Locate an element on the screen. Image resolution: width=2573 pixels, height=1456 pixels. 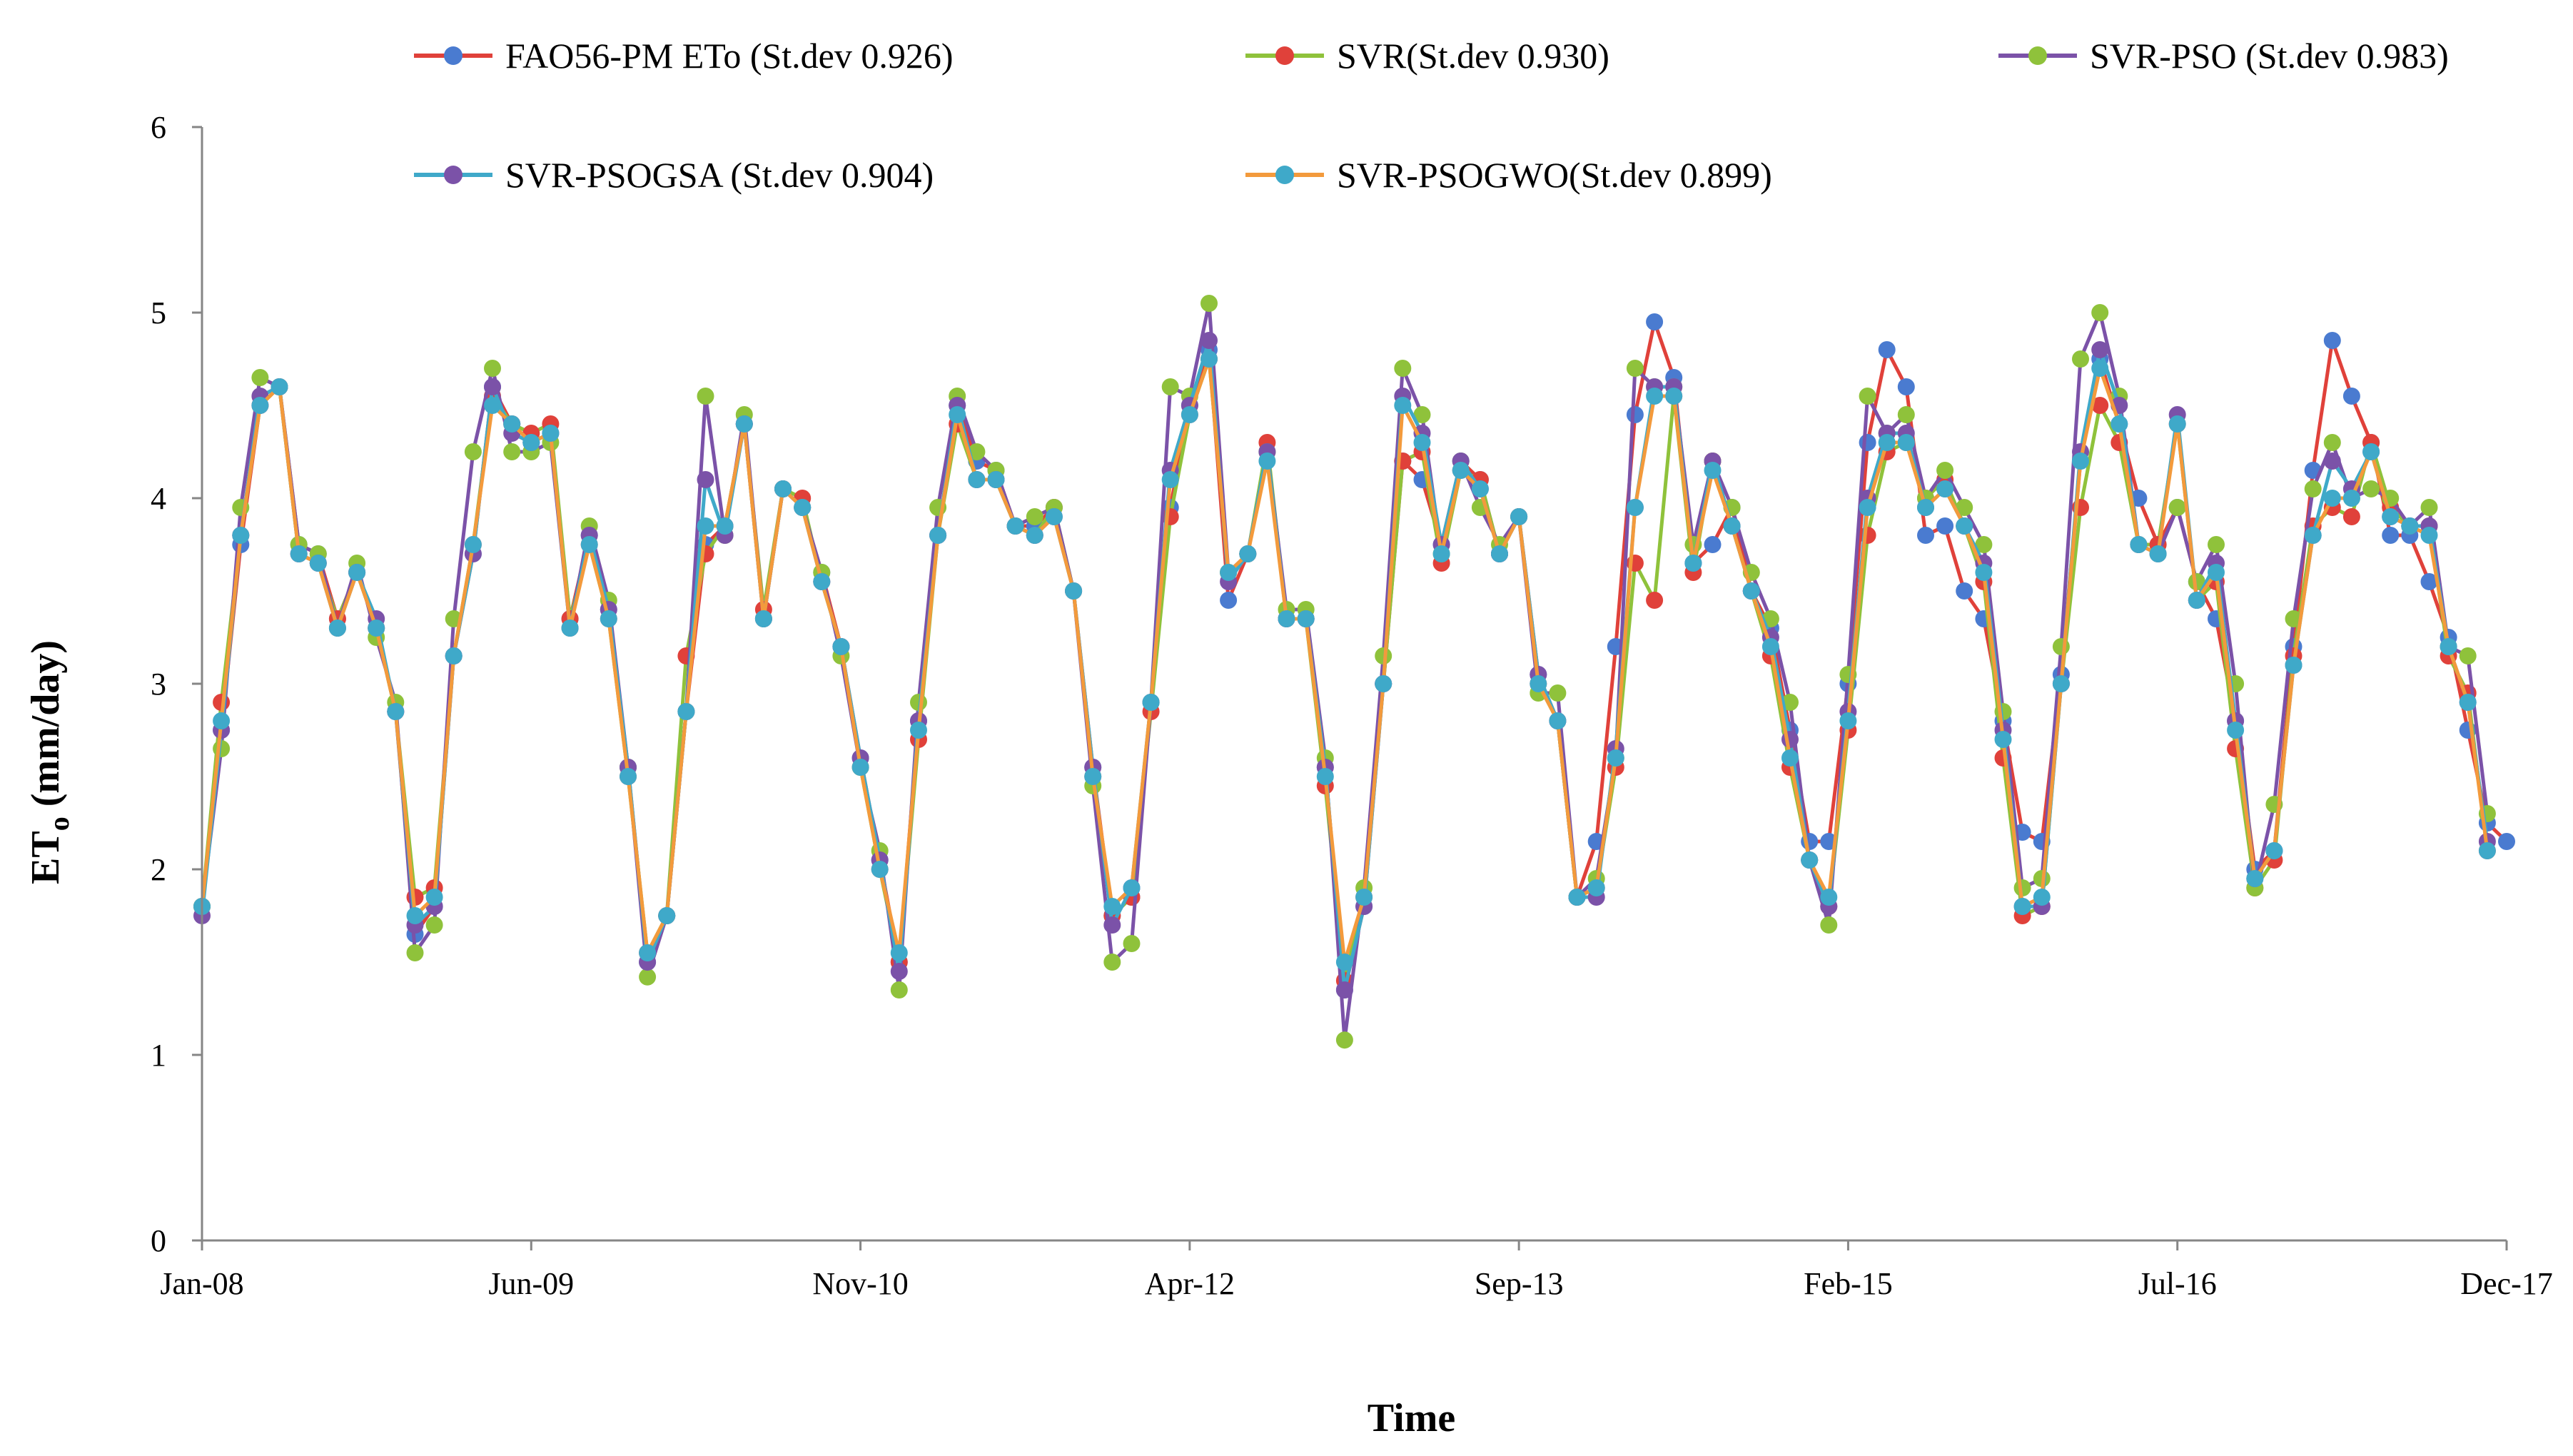
legend-item: FAO56-PM ETo (St.dev 0.926) is located at coordinates (684, 56).